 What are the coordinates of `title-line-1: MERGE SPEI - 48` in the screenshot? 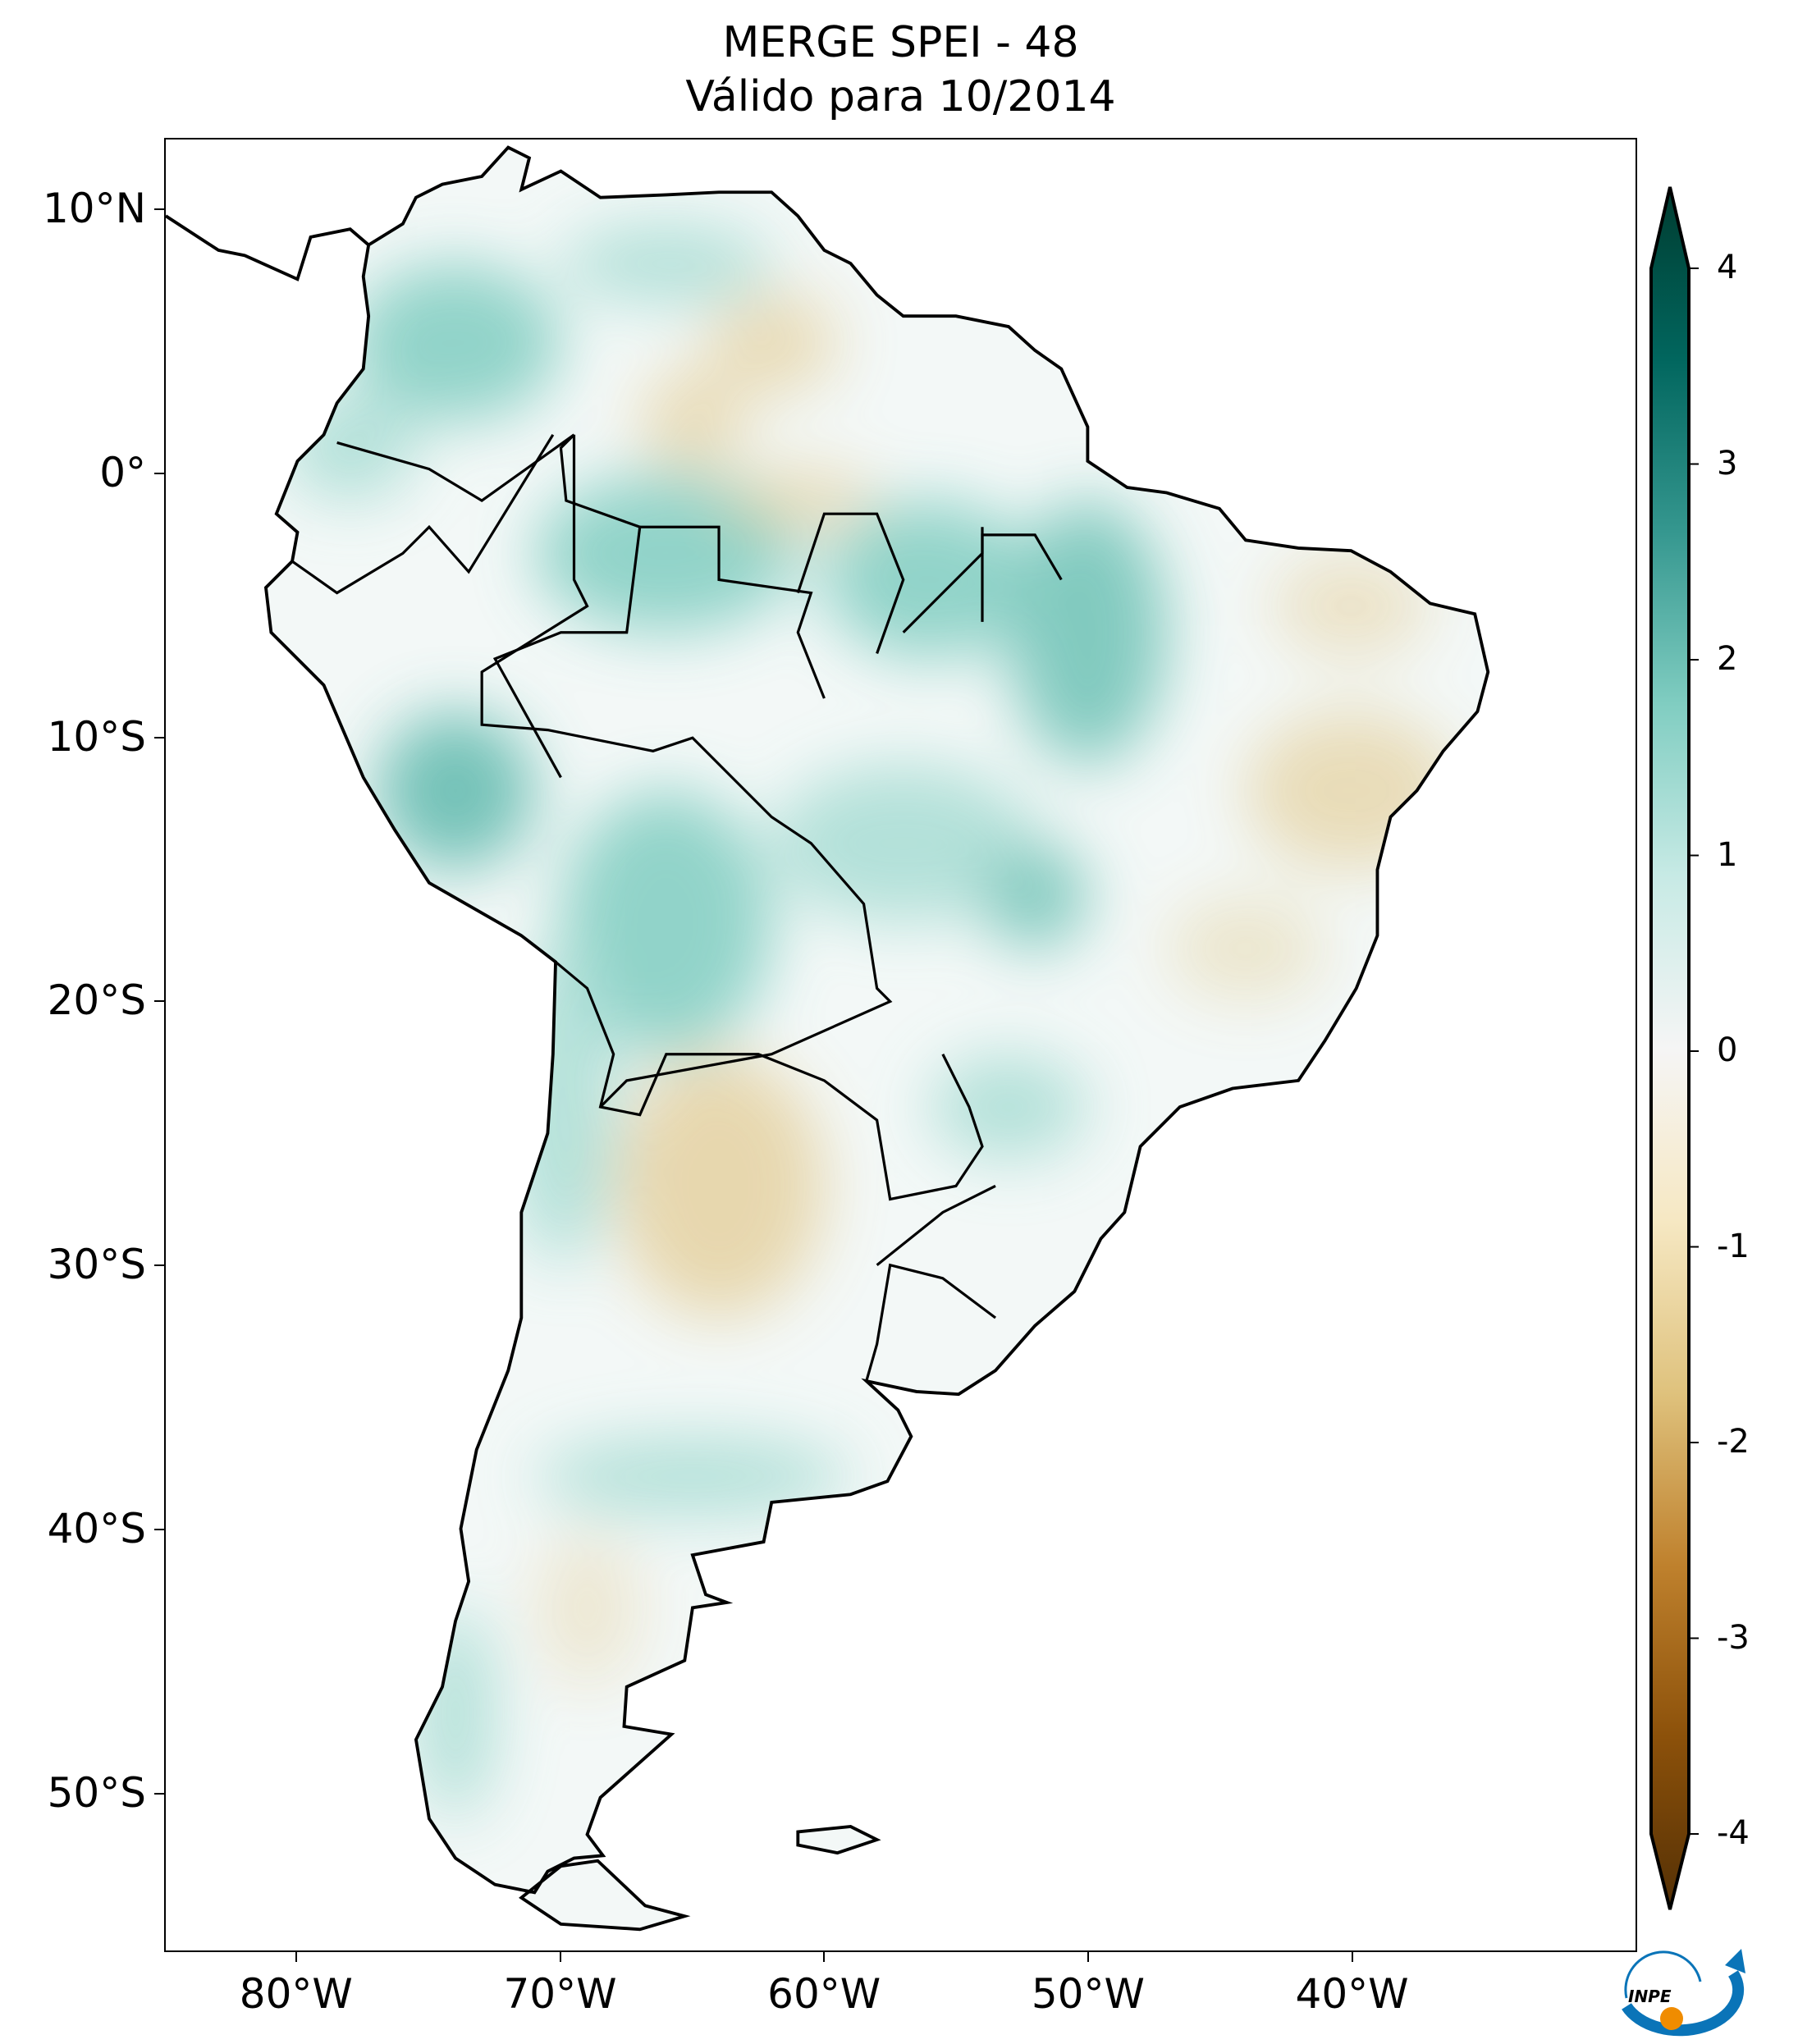 It's located at (900, 42).